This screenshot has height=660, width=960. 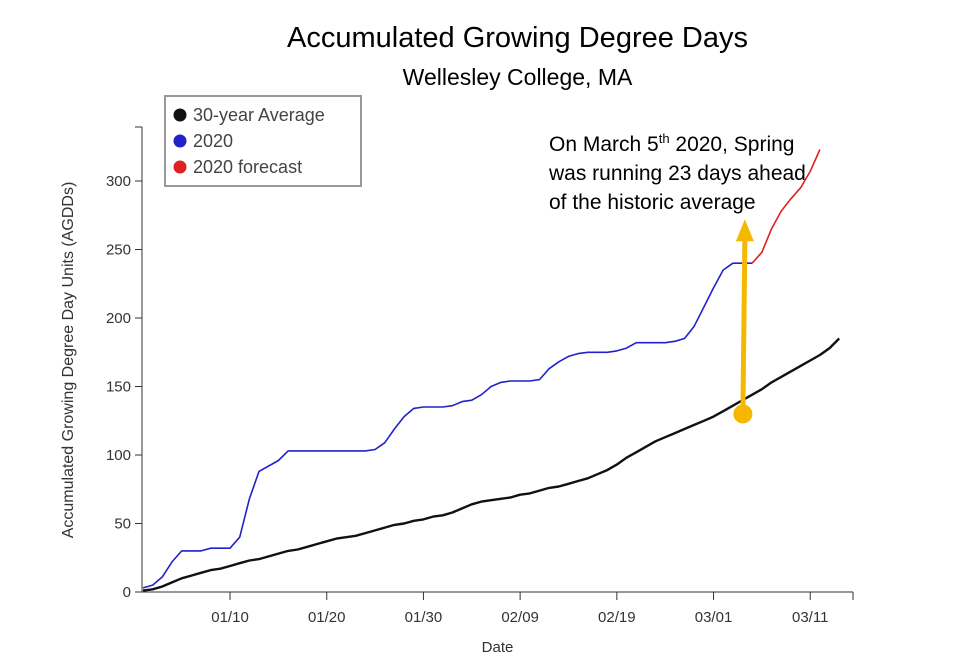 I want to click on x-tick-label: 02/19, so click(x=617, y=617).